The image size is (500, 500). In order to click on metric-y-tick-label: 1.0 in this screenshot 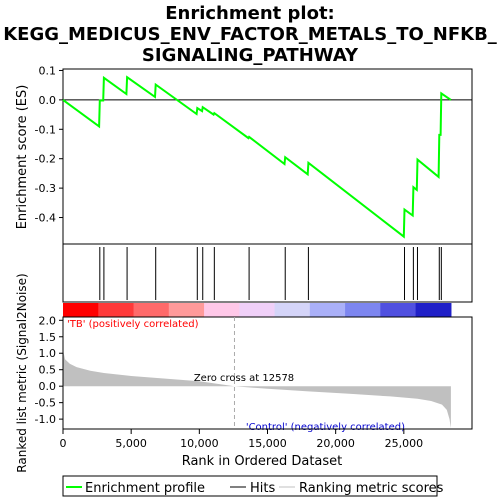, I will do `click(48, 353)`.